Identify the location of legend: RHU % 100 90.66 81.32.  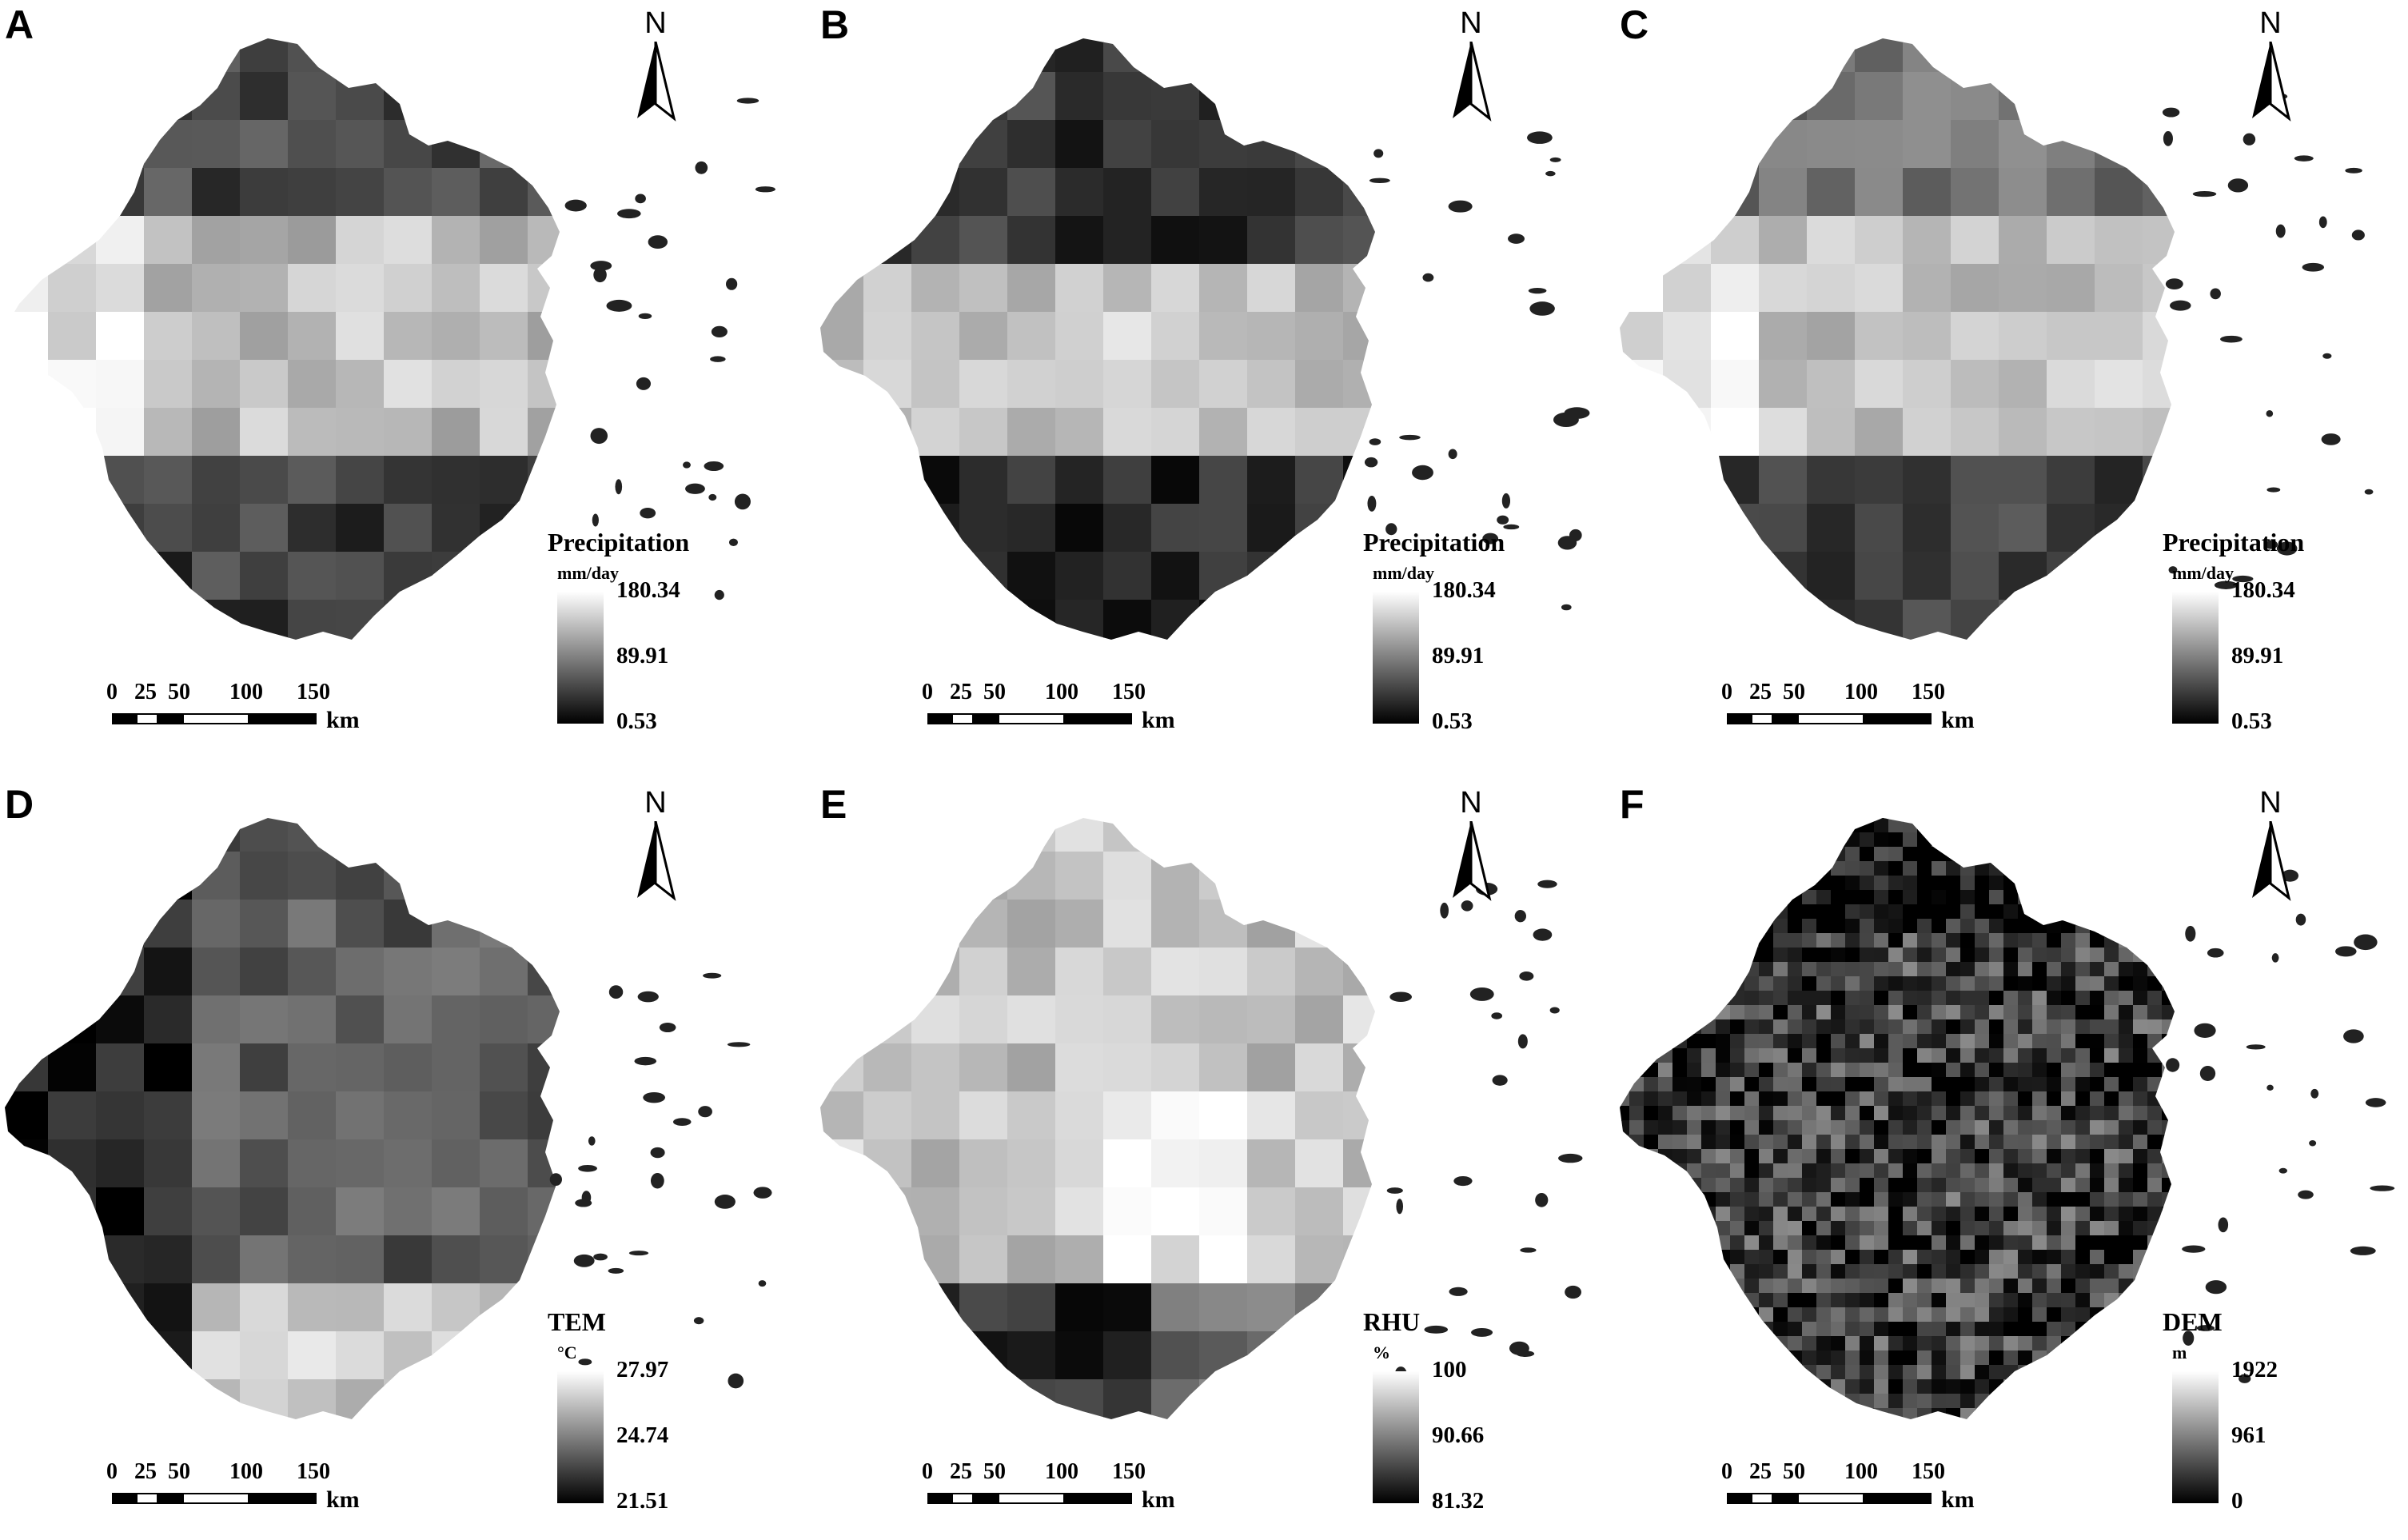
(1483, 1419).